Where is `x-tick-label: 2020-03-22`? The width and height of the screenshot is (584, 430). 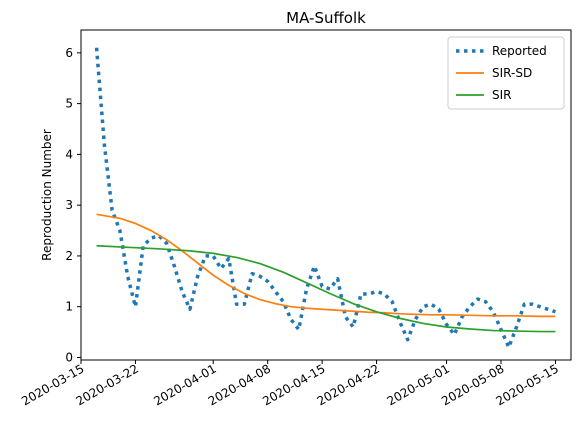
x-tick-label: 2020-03-22 is located at coordinates (107, 384).